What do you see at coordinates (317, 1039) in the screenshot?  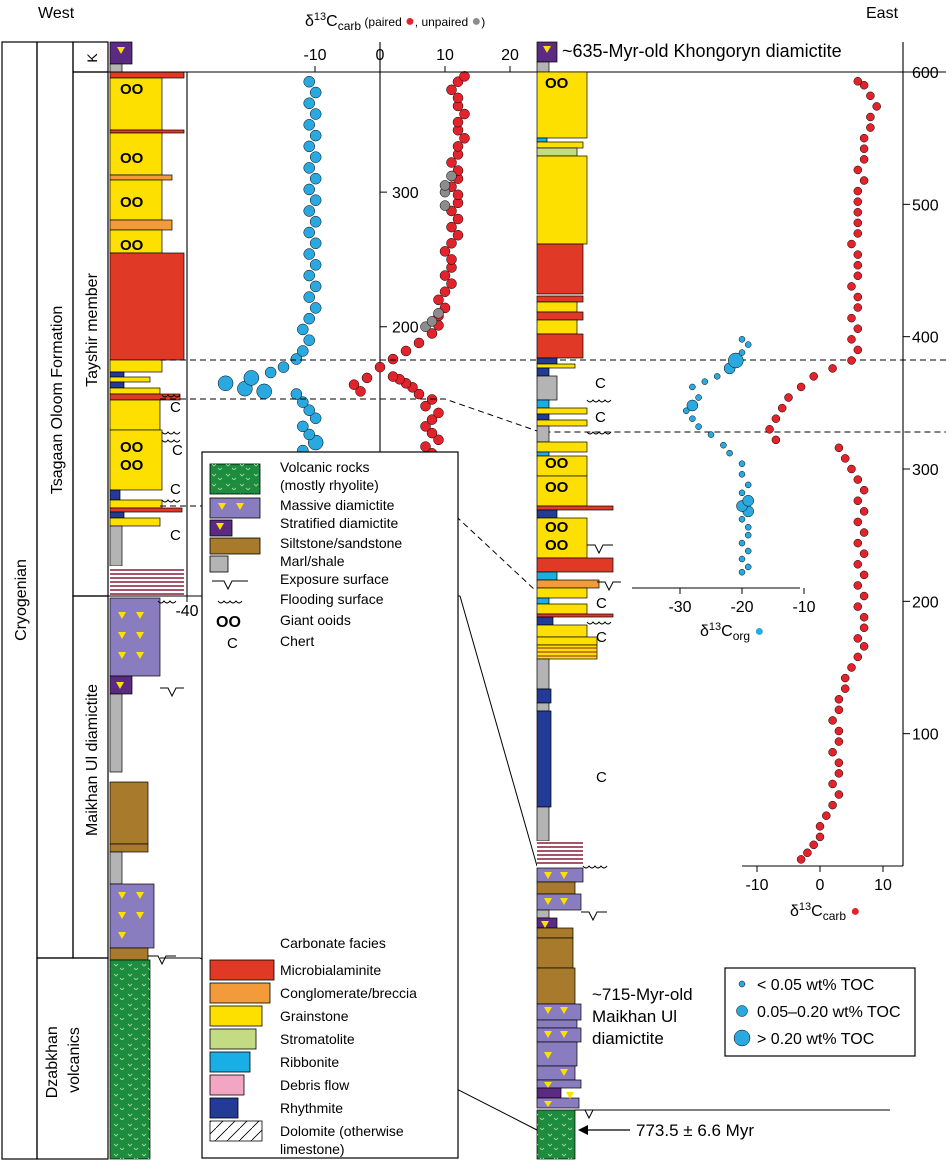 I see `legend-label: Stromatolite` at bounding box center [317, 1039].